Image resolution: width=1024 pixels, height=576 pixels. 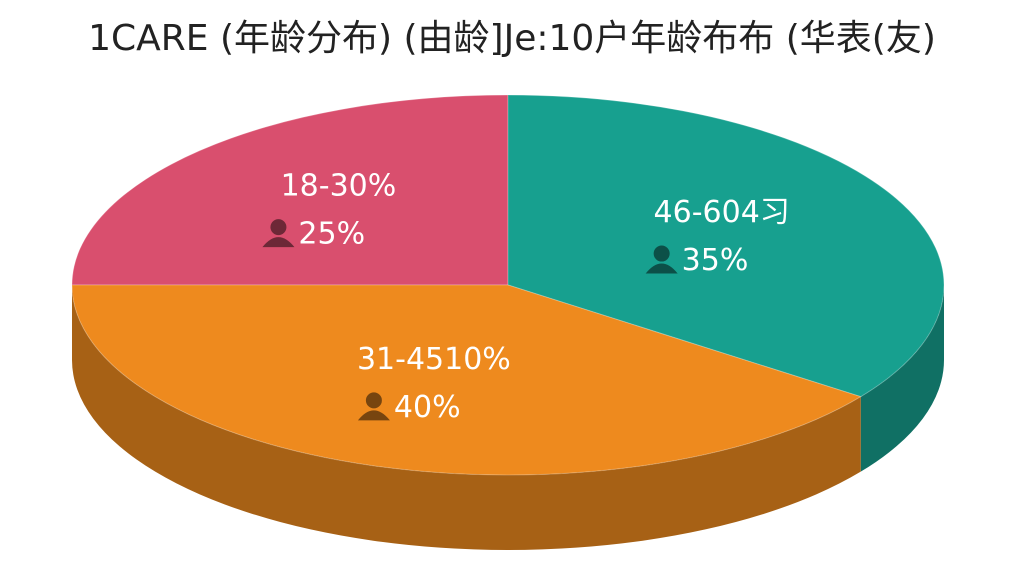 What do you see at coordinates (339, 186) in the screenshot?
I see `slice-category: 18-30%` at bounding box center [339, 186].